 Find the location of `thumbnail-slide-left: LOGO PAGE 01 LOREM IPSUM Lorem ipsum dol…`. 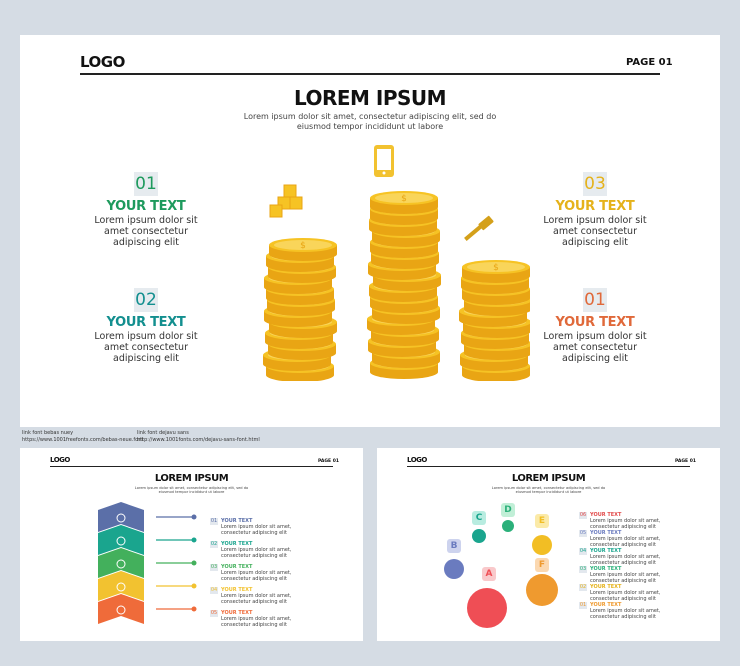

thumbnail-slide-left: LOGO PAGE 01 LOREM IPSUM Lorem ipsum dol… is located at coordinates (191, 544).